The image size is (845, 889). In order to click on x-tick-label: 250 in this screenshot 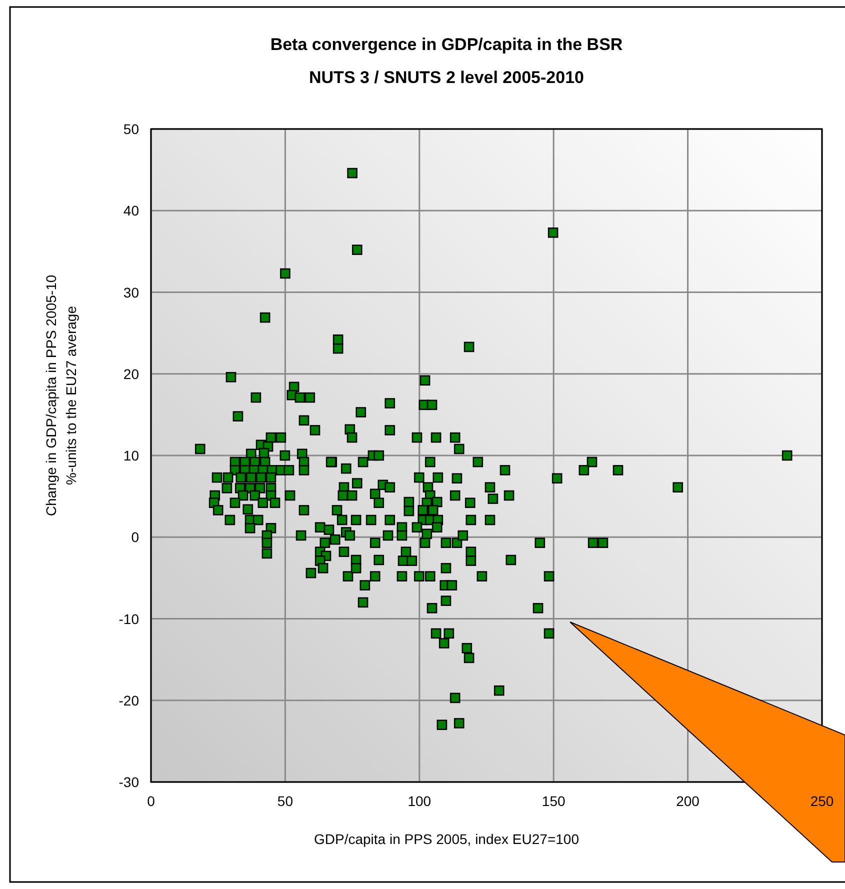, I will do `click(822, 801)`.